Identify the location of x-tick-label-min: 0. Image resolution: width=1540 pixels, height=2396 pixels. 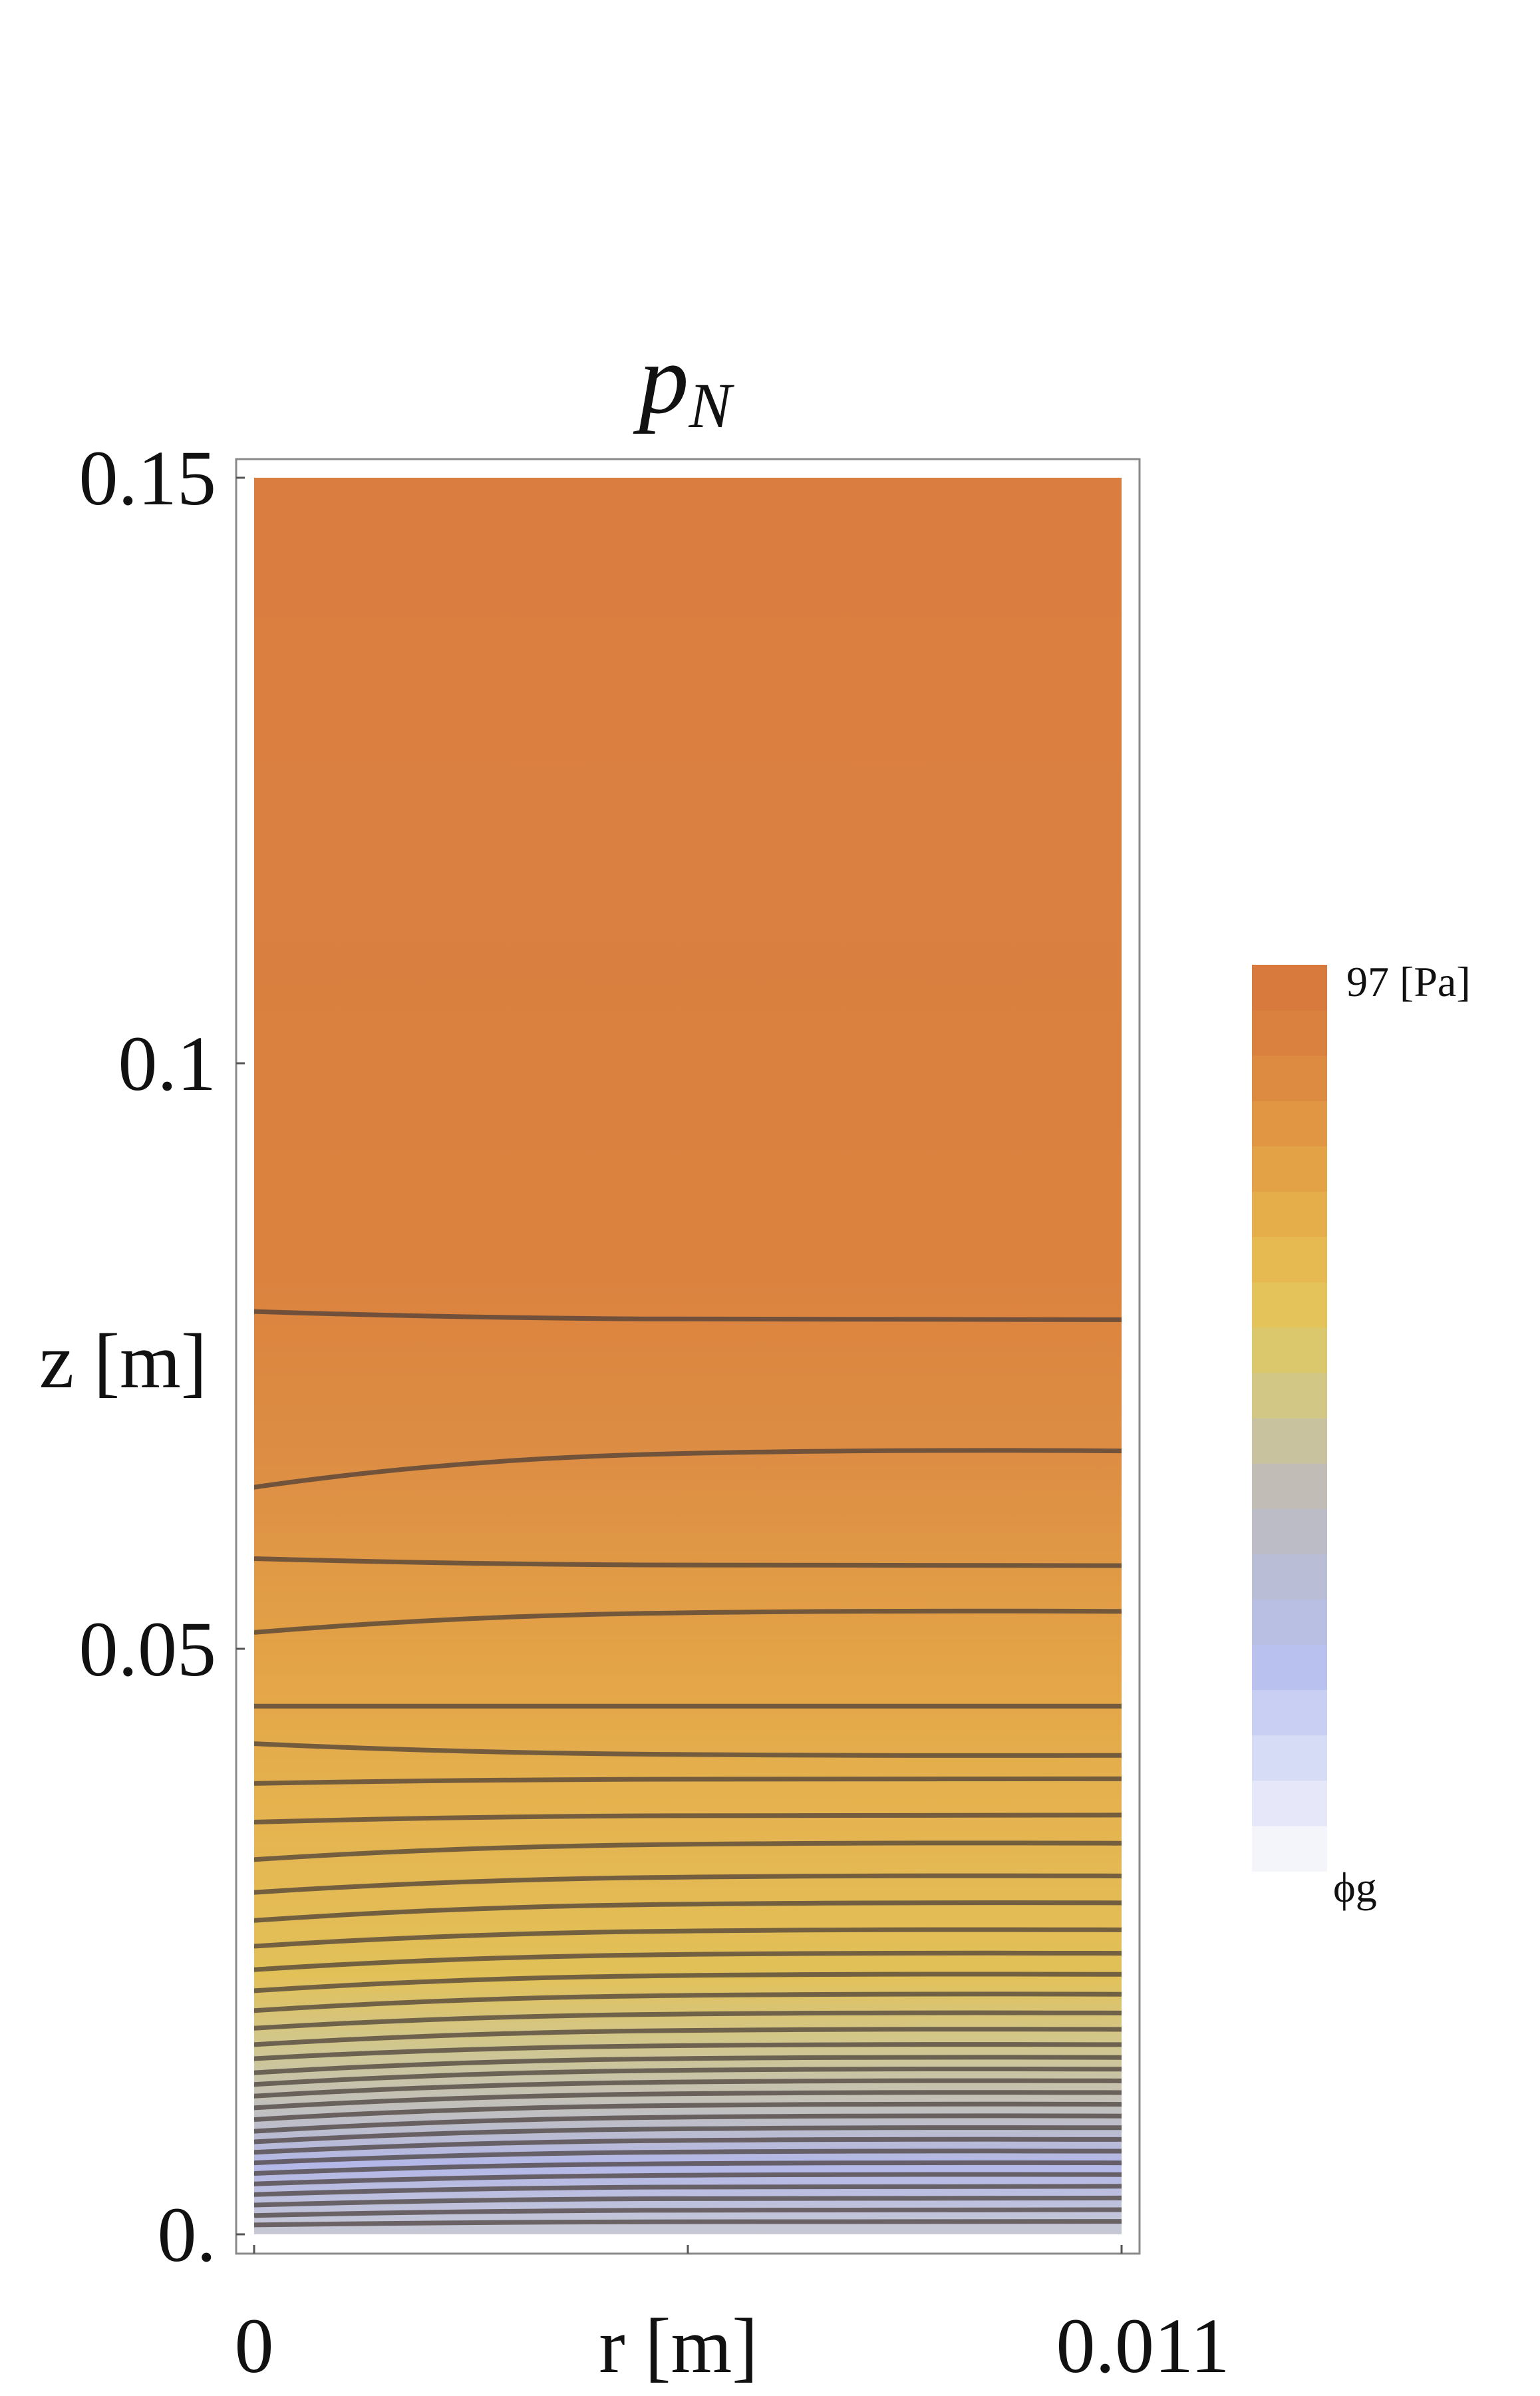
(254, 2345).